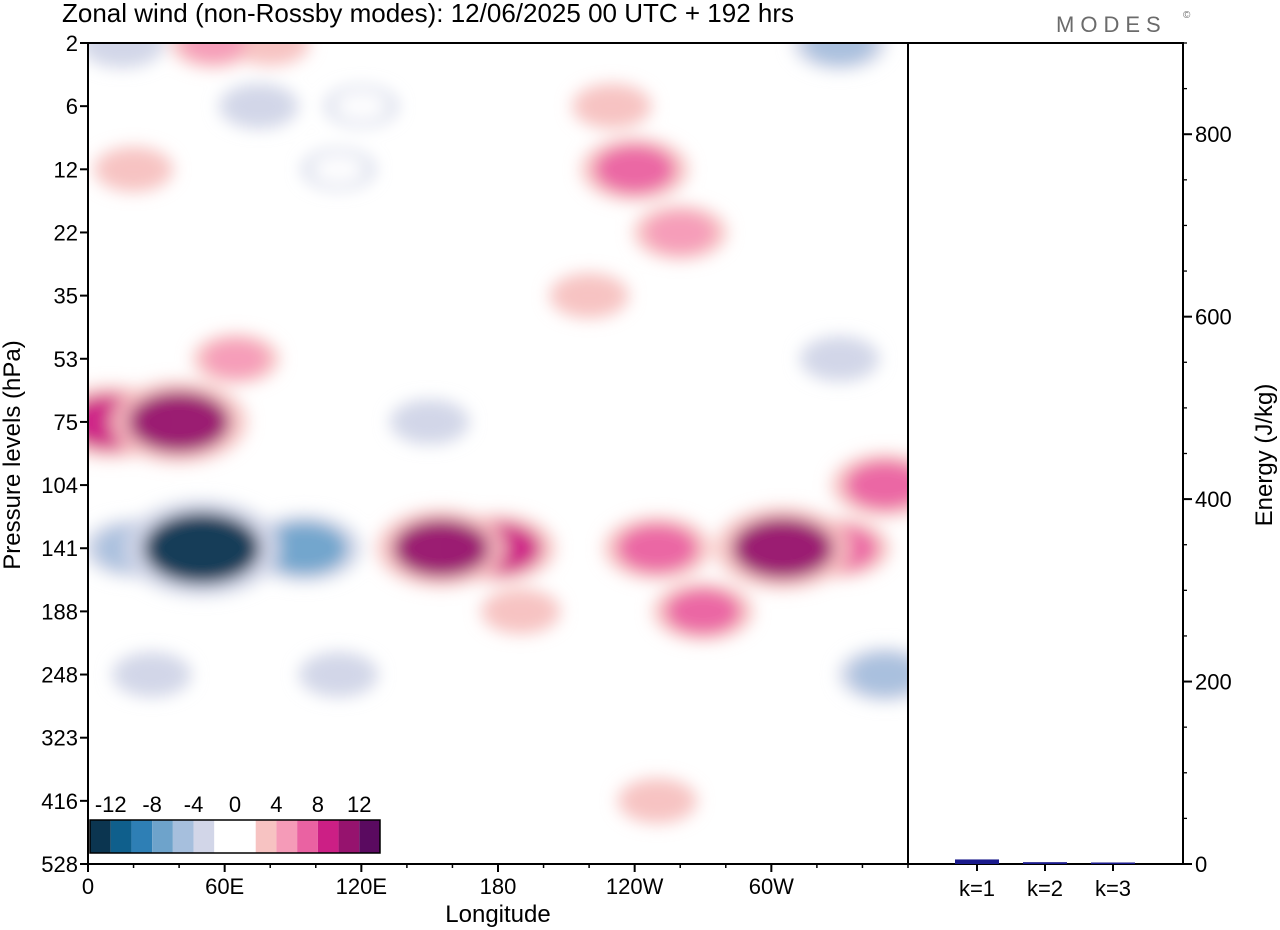 This screenshot has width=1280, height=930. Describe the element at coordinates (59, 738) in the screenshot. I see `y-tick-label: 323` at that location.